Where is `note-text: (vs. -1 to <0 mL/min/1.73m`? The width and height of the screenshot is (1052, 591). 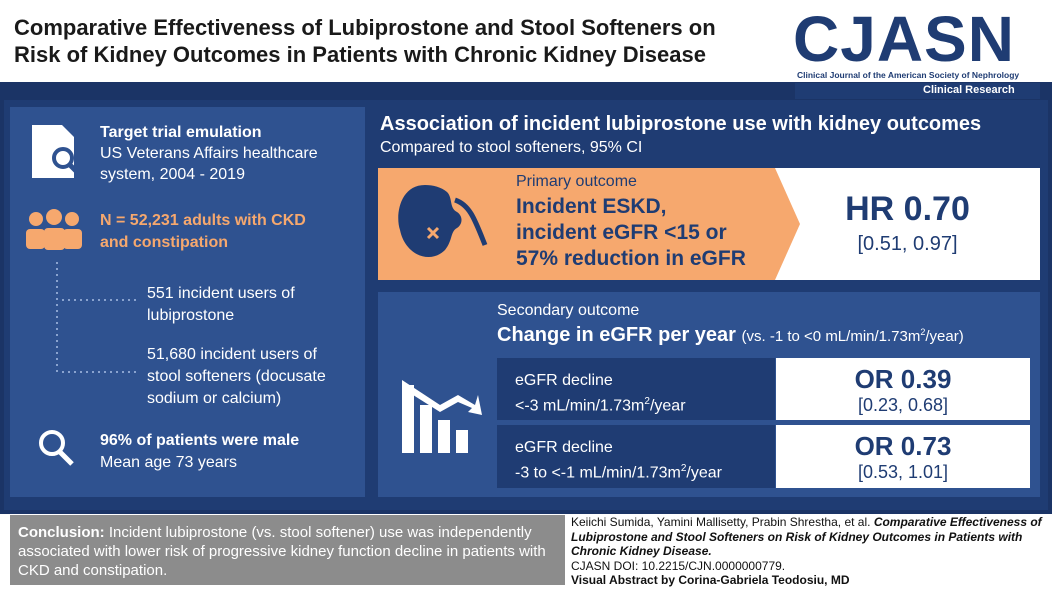
note-text: (vs. -1 to <0 mL/min/1.73m is located at coordinates (831, 336).